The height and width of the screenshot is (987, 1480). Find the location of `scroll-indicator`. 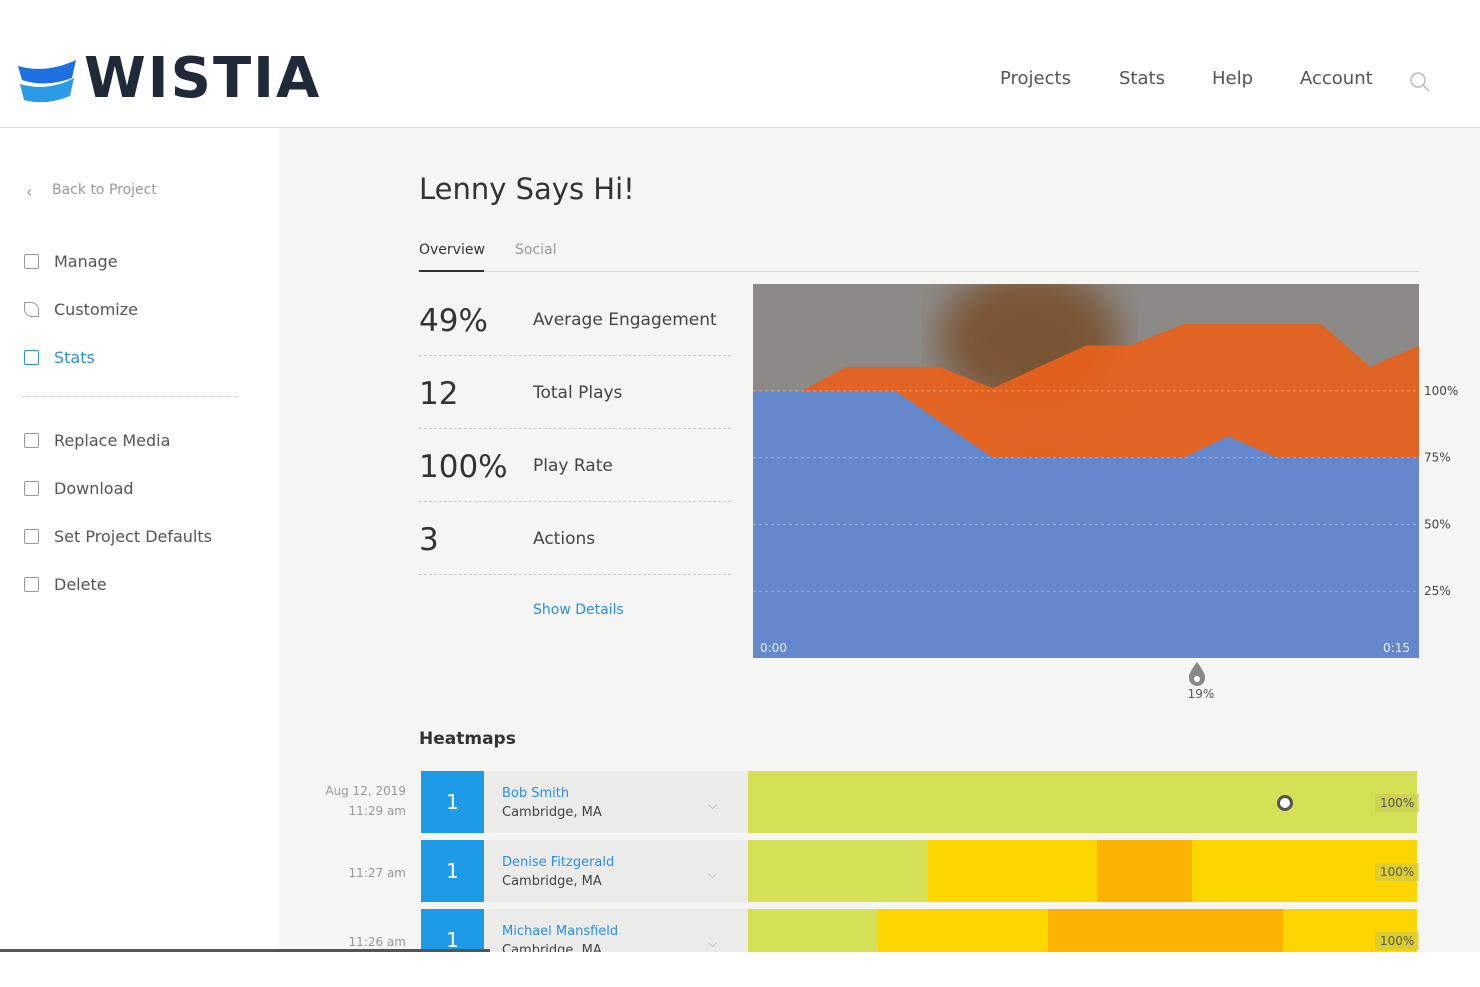

scroll-indicator is located at coordinates (245, 950).